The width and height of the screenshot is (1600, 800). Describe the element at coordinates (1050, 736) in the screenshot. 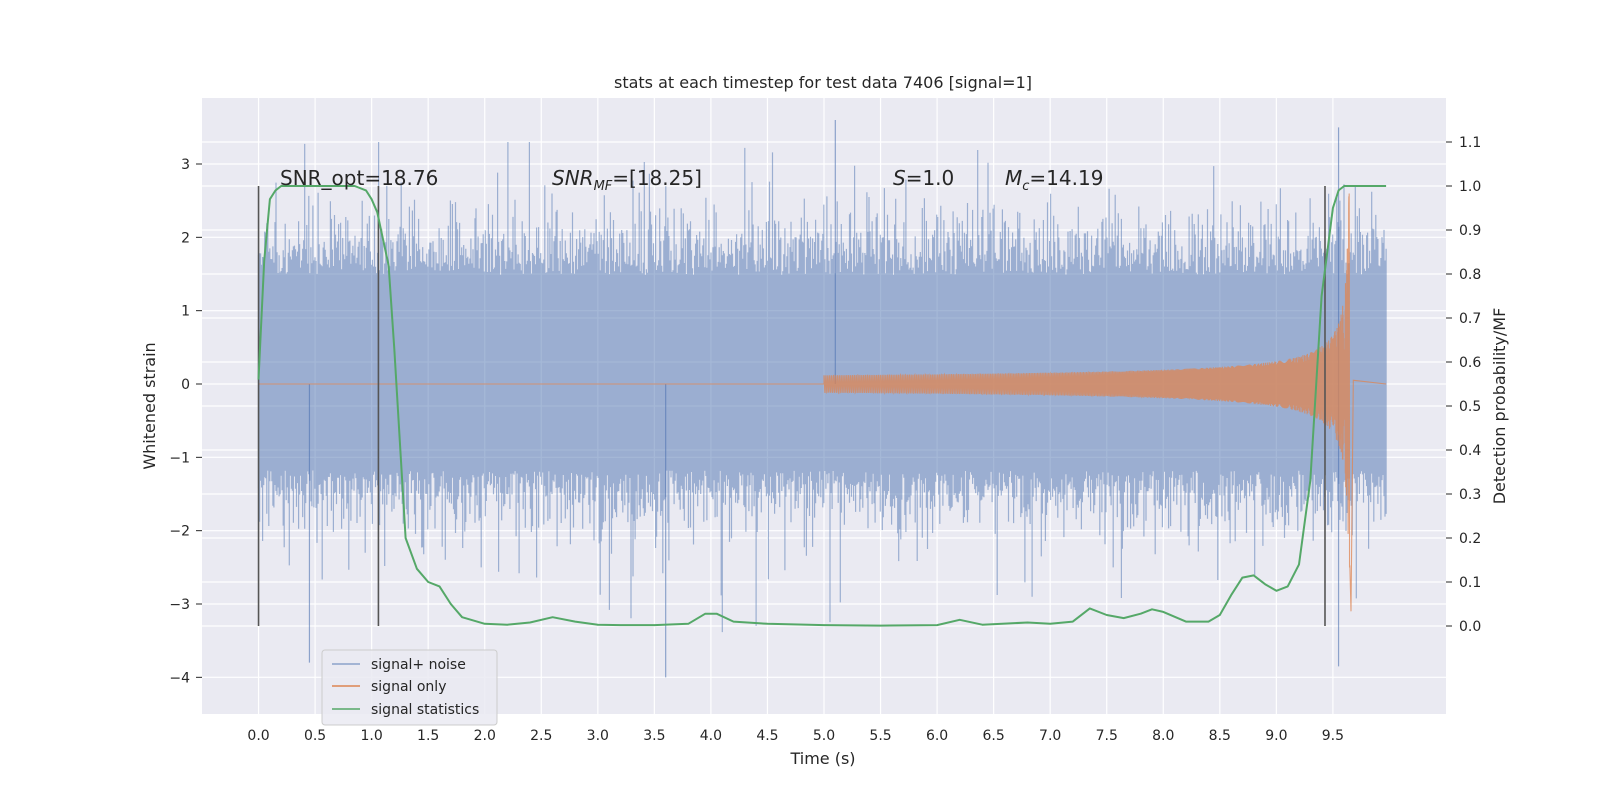

I see `x-tick-label: 7.0` at that location.